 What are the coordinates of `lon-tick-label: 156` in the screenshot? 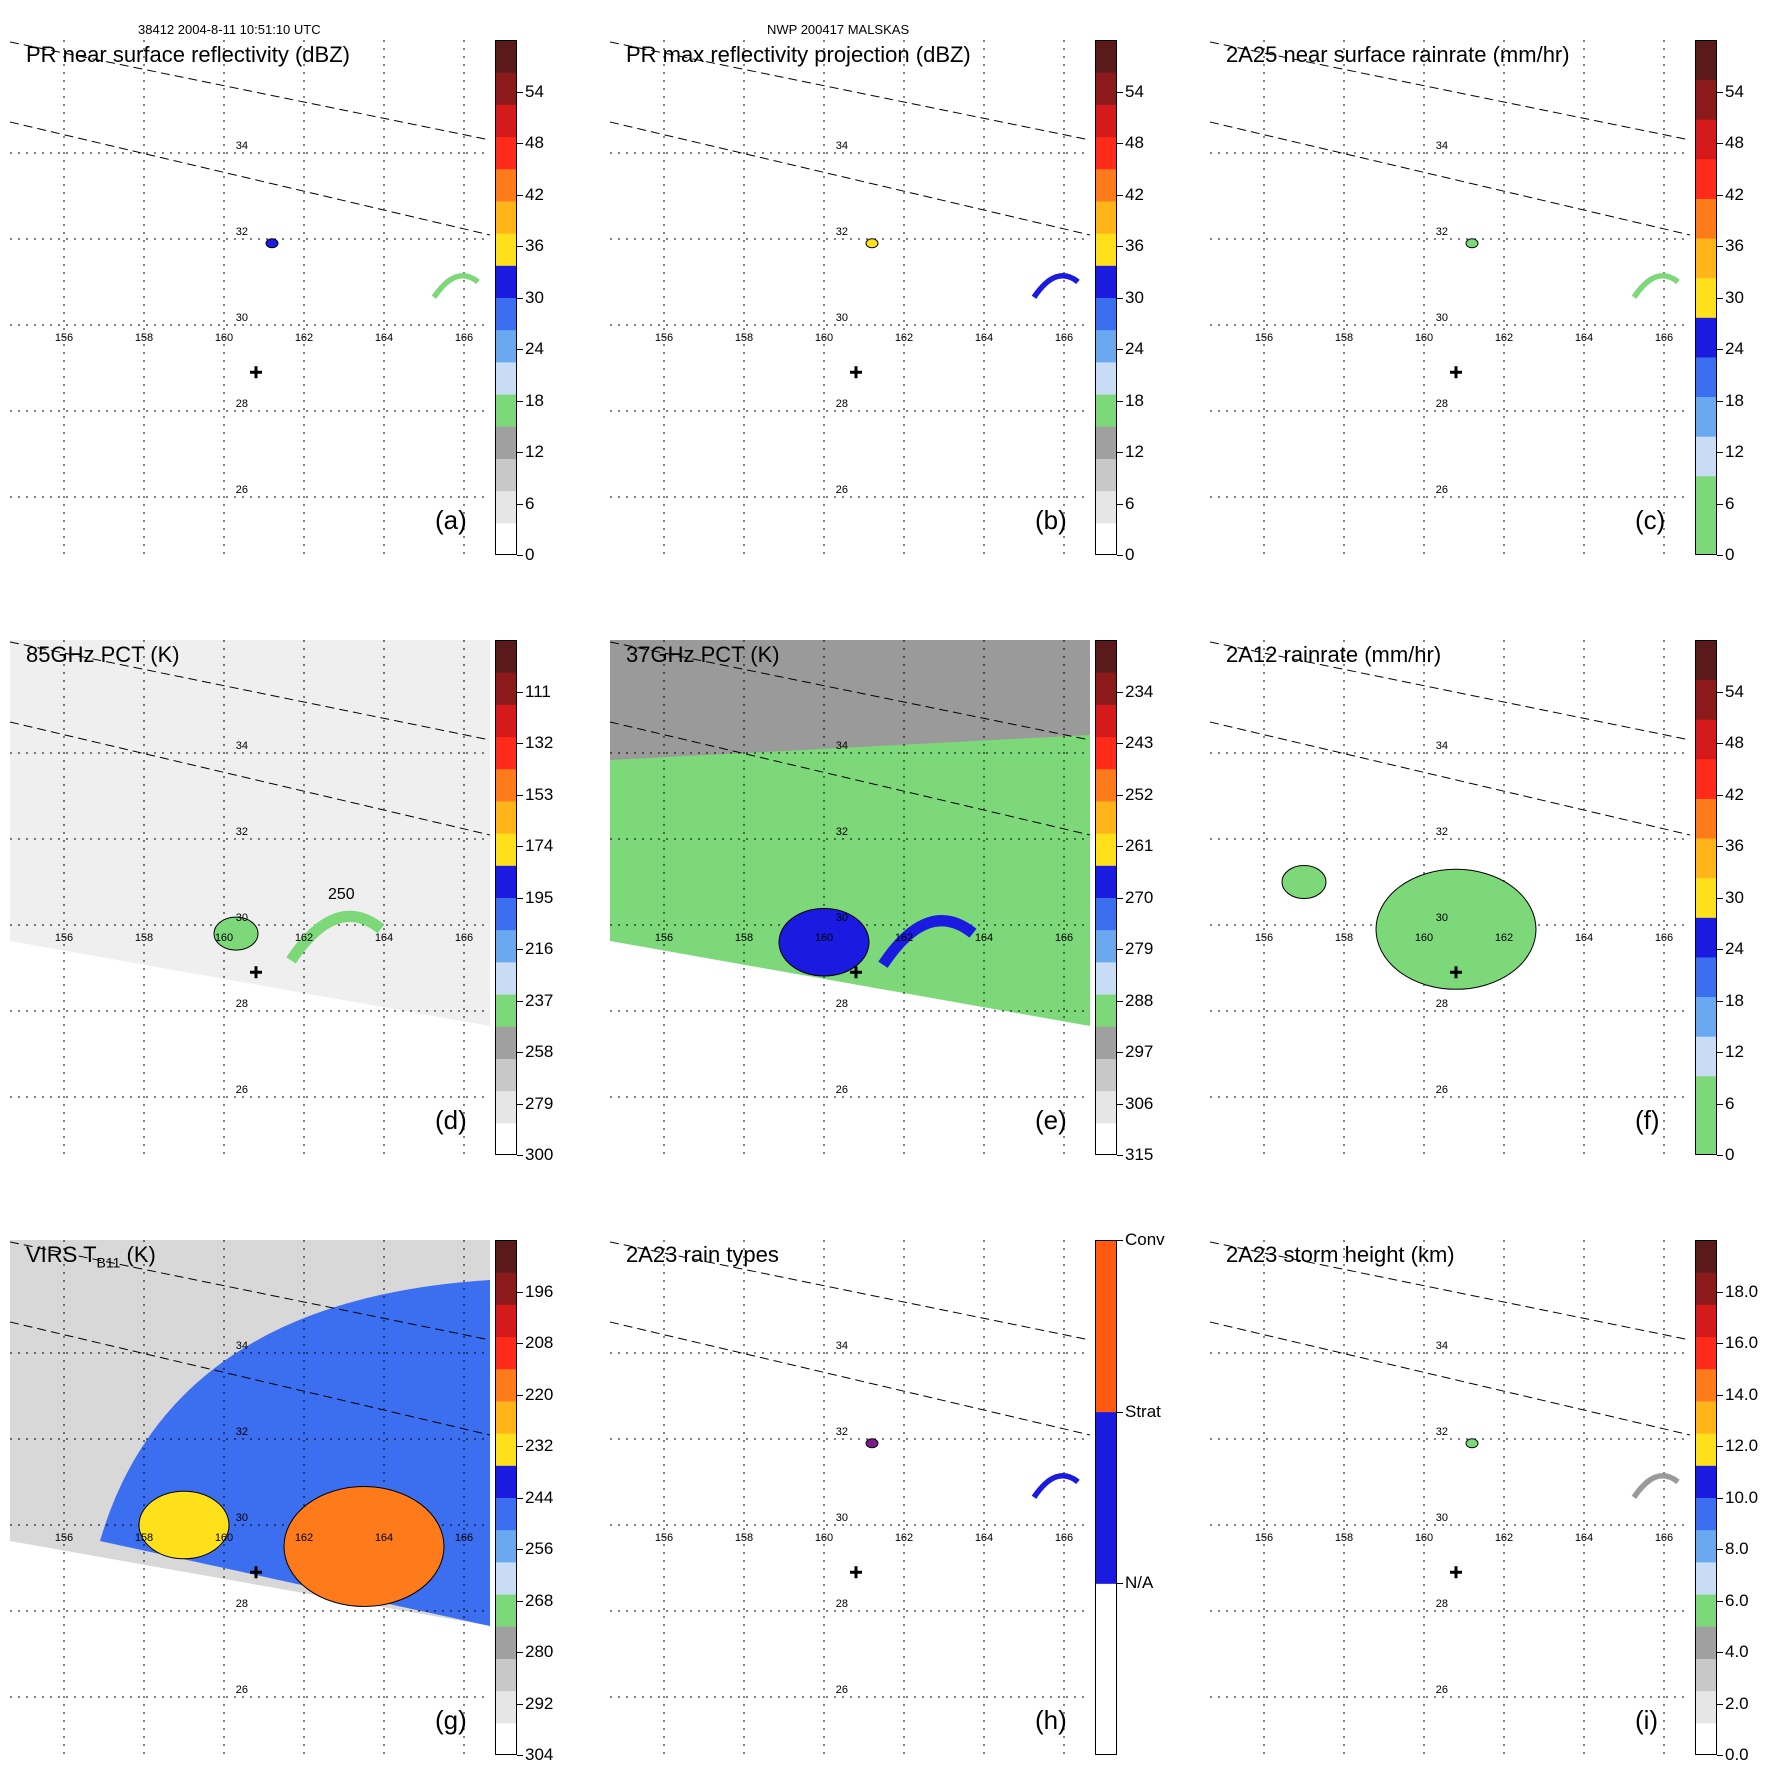 It's located at (1264, 938).